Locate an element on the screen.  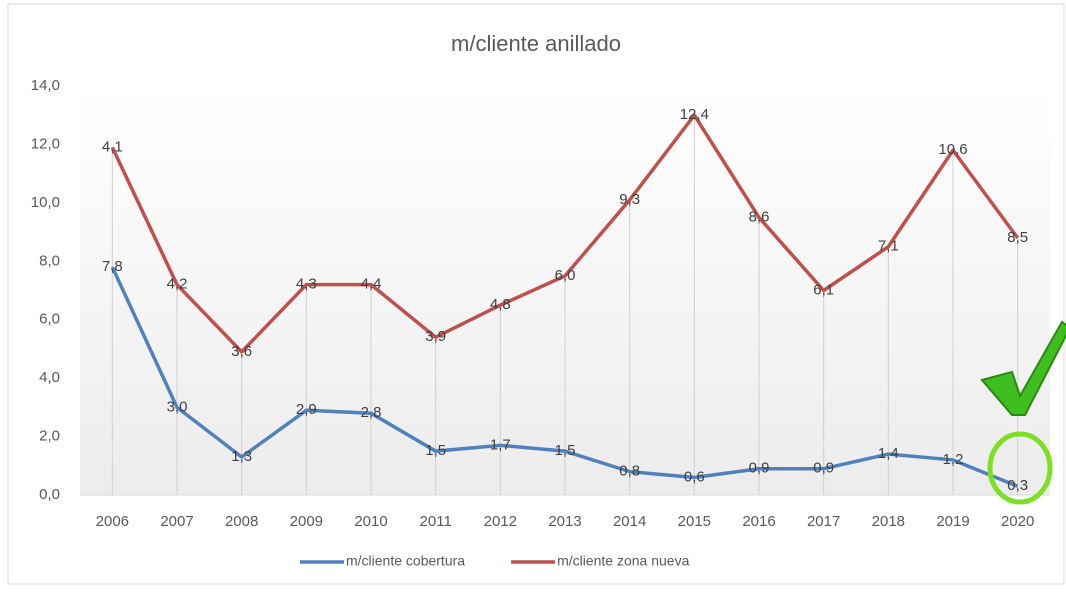
x-tick-label: 2010 is located at coordinates (370, 521).